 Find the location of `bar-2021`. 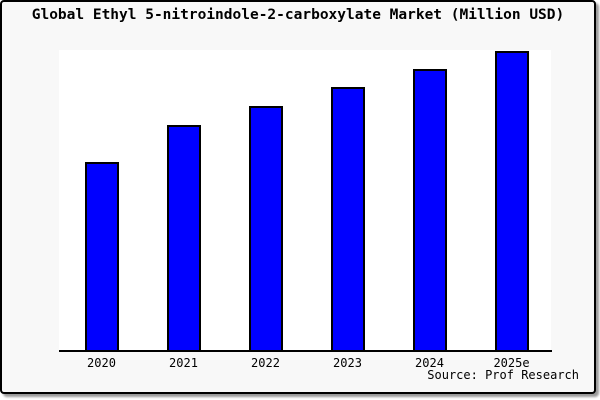

bar-2021 is located at coordinates (183, 237).